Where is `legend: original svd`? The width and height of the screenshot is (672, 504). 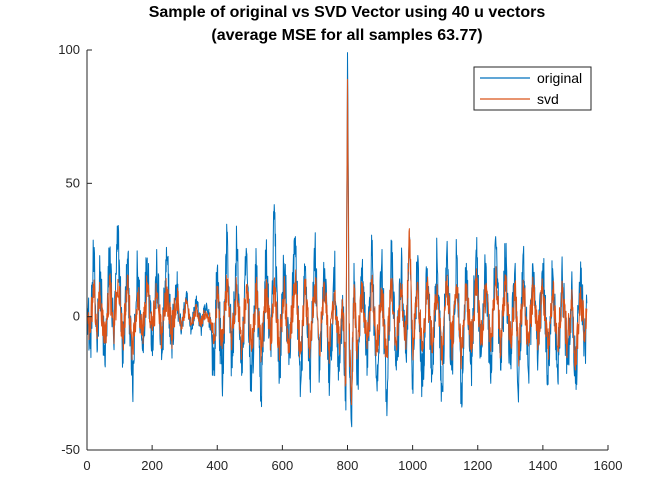 legend: original svd is located at coordinates (532, 88).